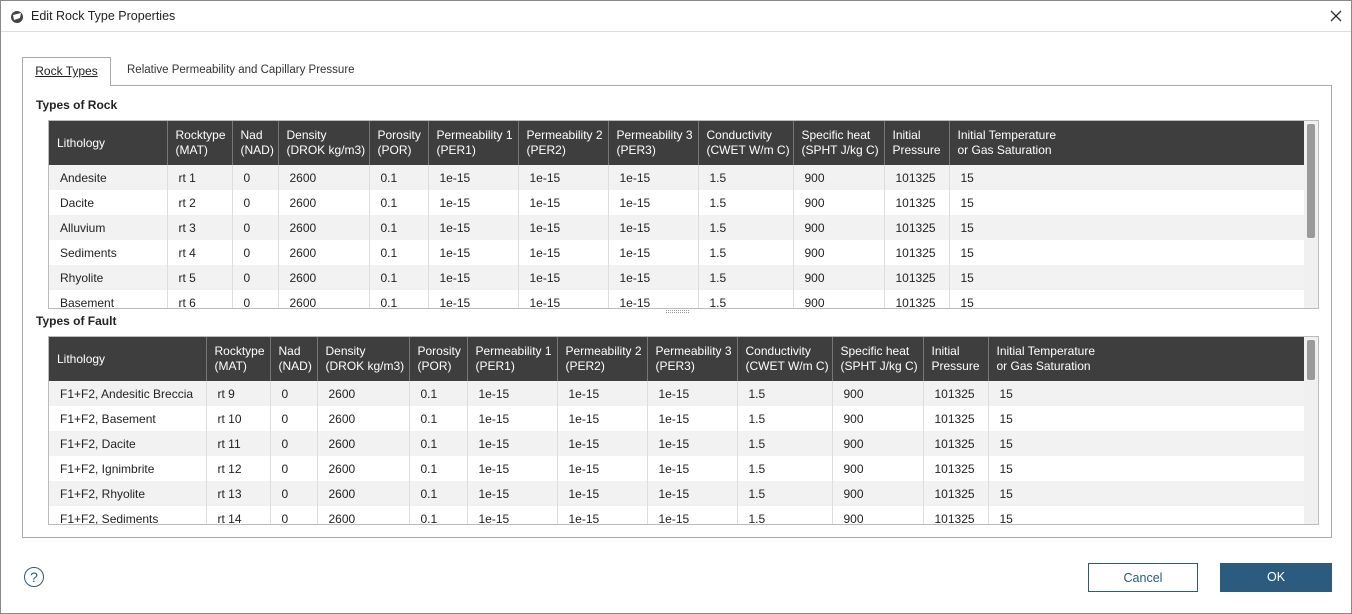  I want to click on cell: rt 13, so click(238, 493).